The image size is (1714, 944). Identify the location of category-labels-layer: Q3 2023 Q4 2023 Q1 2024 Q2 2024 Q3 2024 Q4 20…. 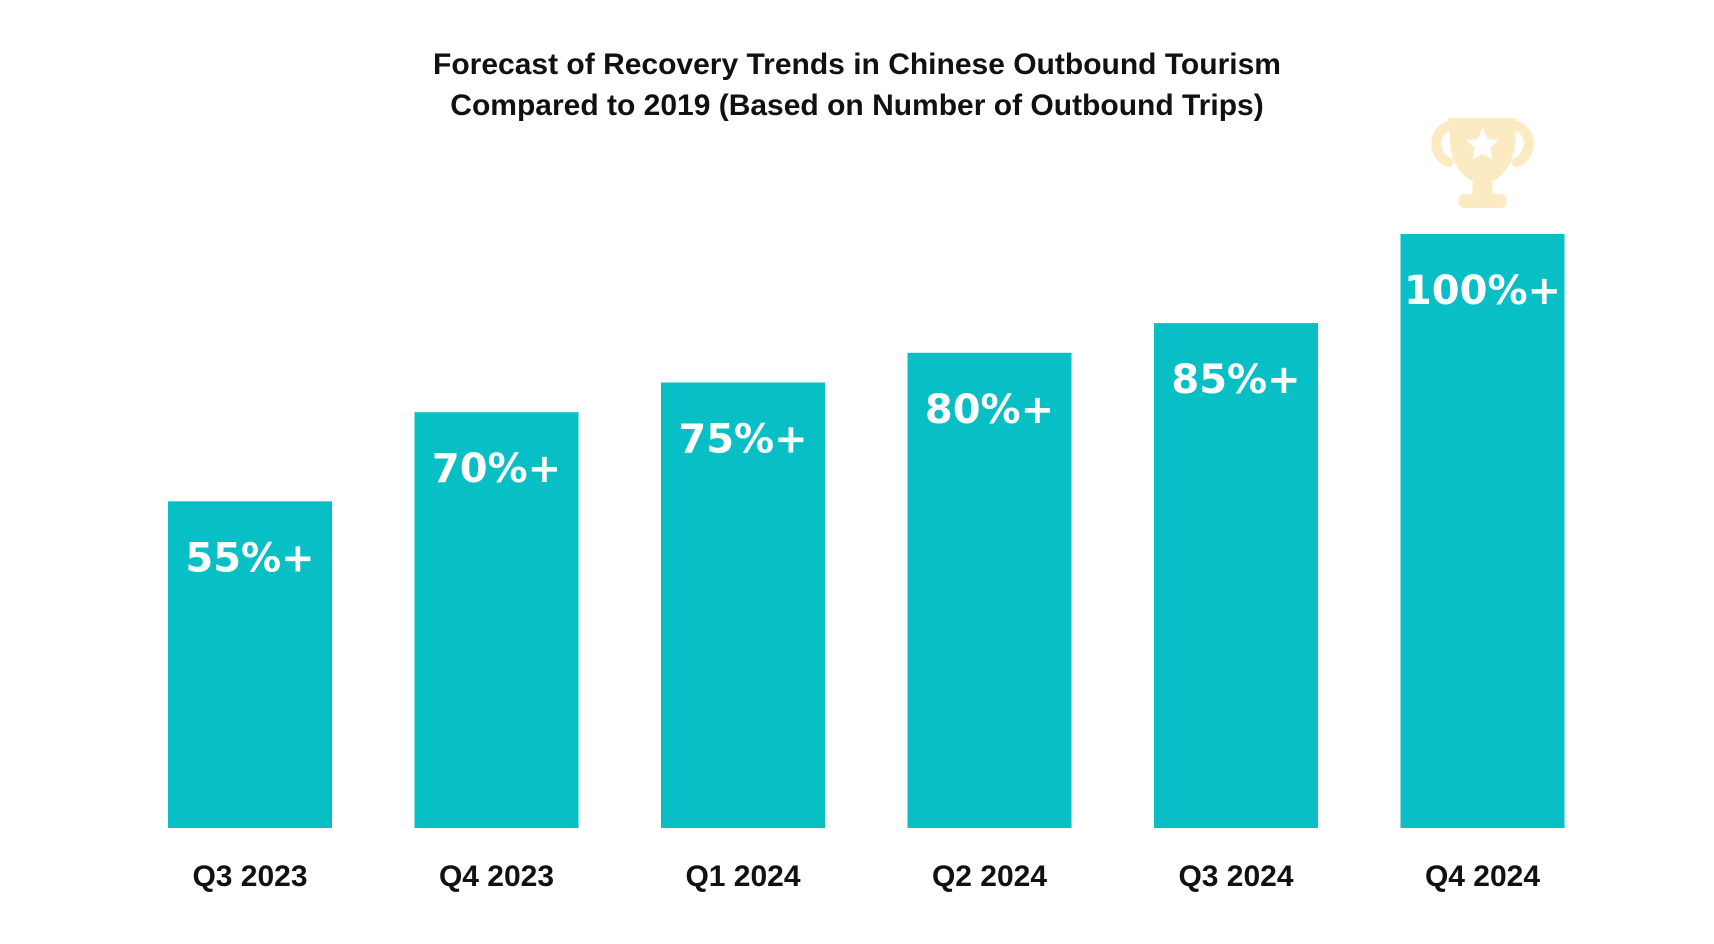
(866, 876).